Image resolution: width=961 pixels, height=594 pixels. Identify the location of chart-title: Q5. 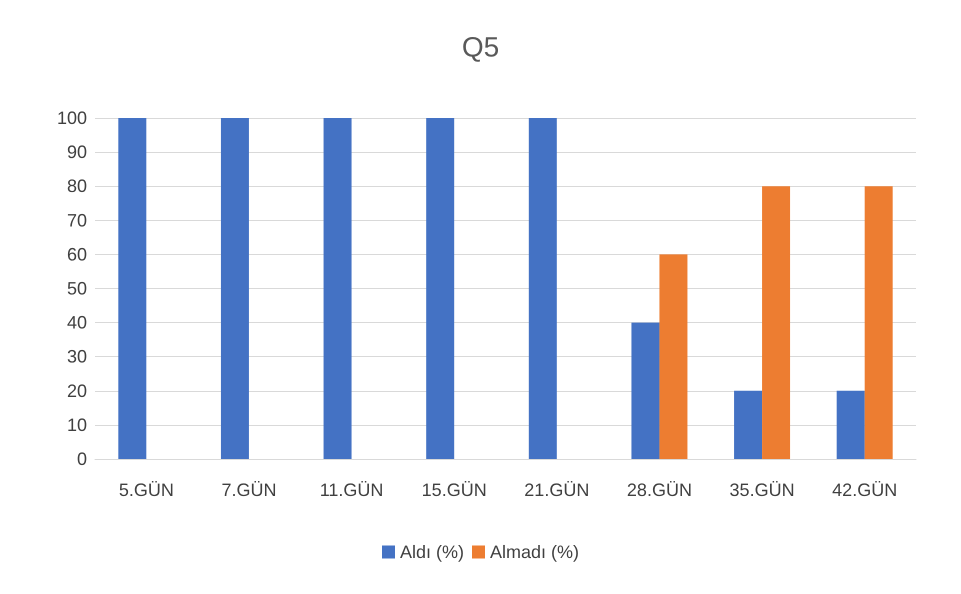
(481, 47).